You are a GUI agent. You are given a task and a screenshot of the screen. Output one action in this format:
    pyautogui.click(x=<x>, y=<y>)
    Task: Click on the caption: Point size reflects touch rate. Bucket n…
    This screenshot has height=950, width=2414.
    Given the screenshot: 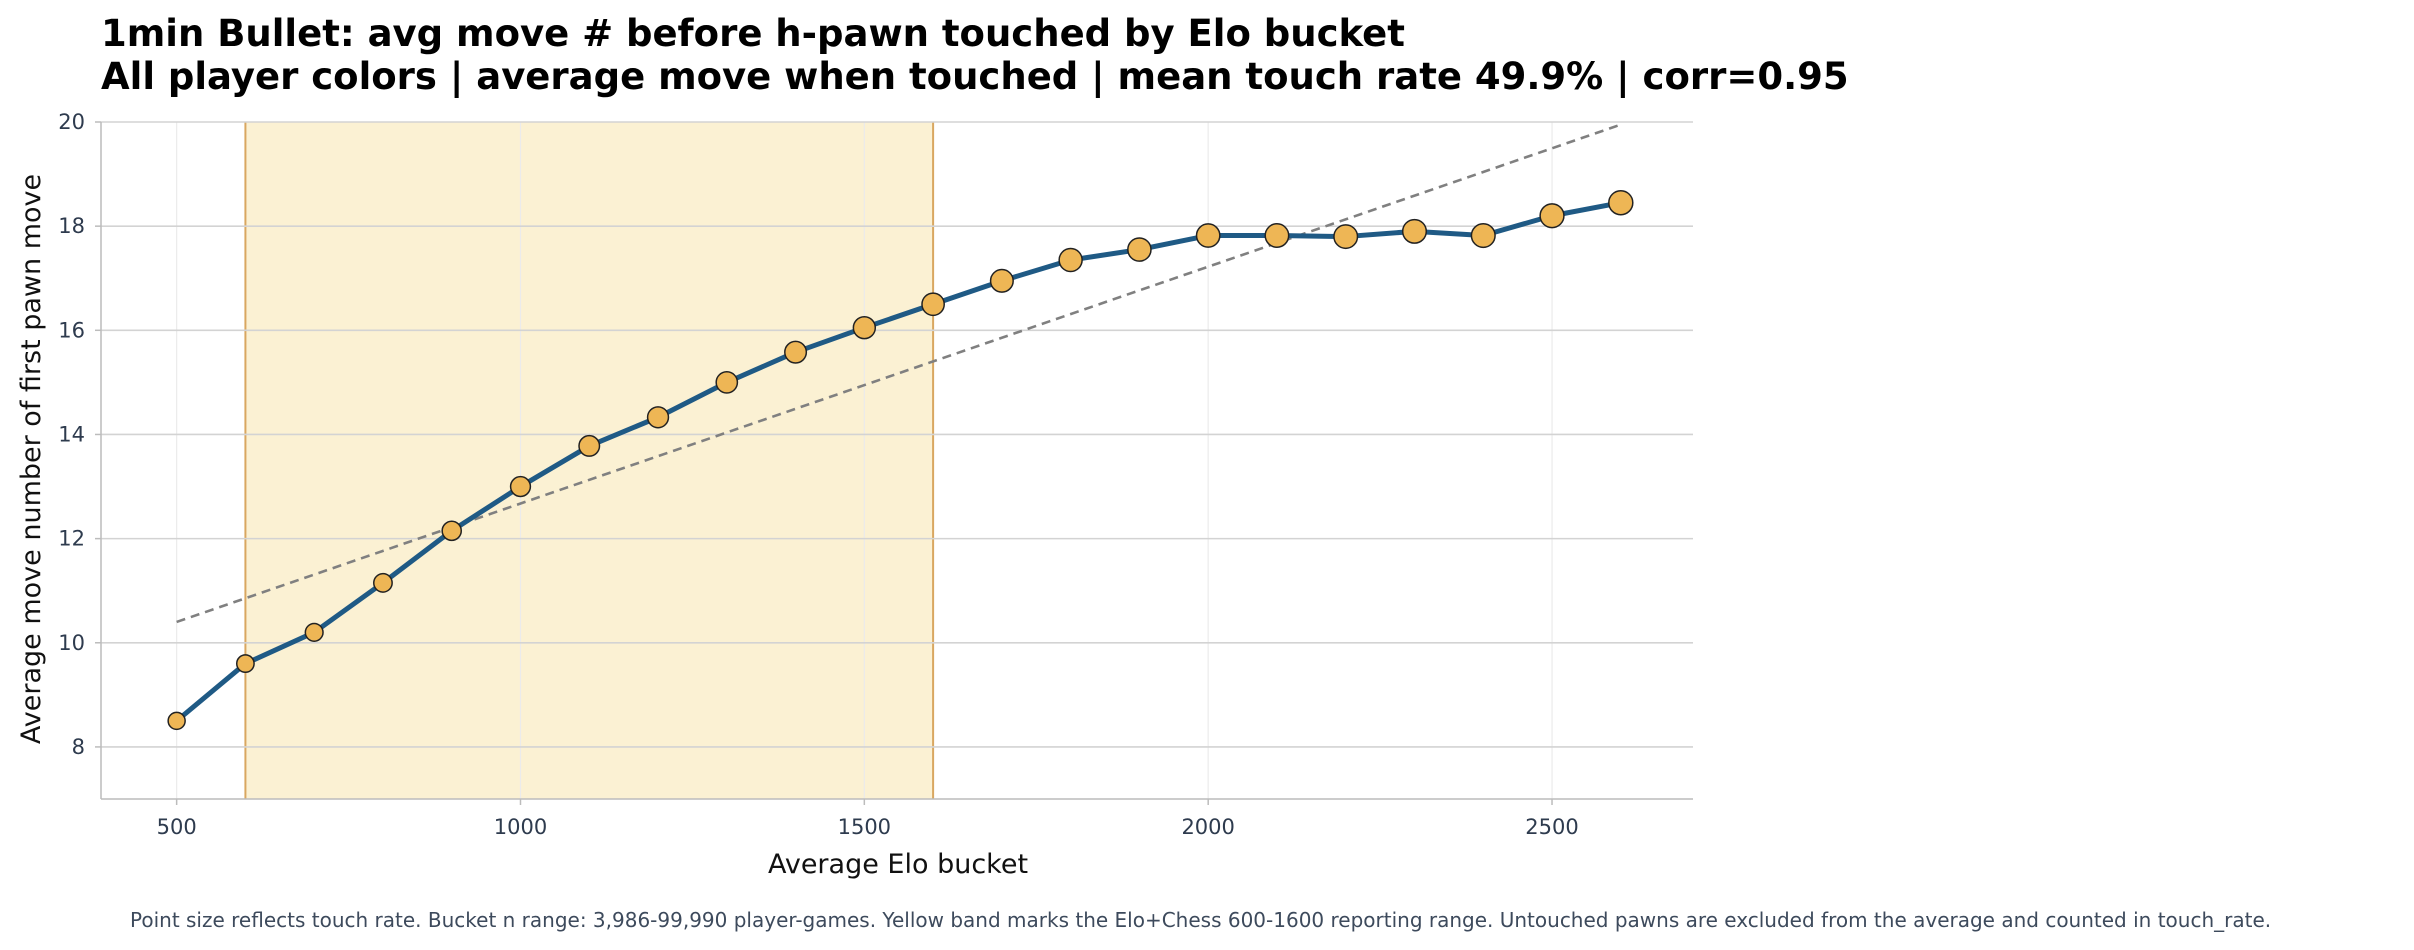 What is the action you would take?
    pyautogui.click(x=1200, y=920)
    